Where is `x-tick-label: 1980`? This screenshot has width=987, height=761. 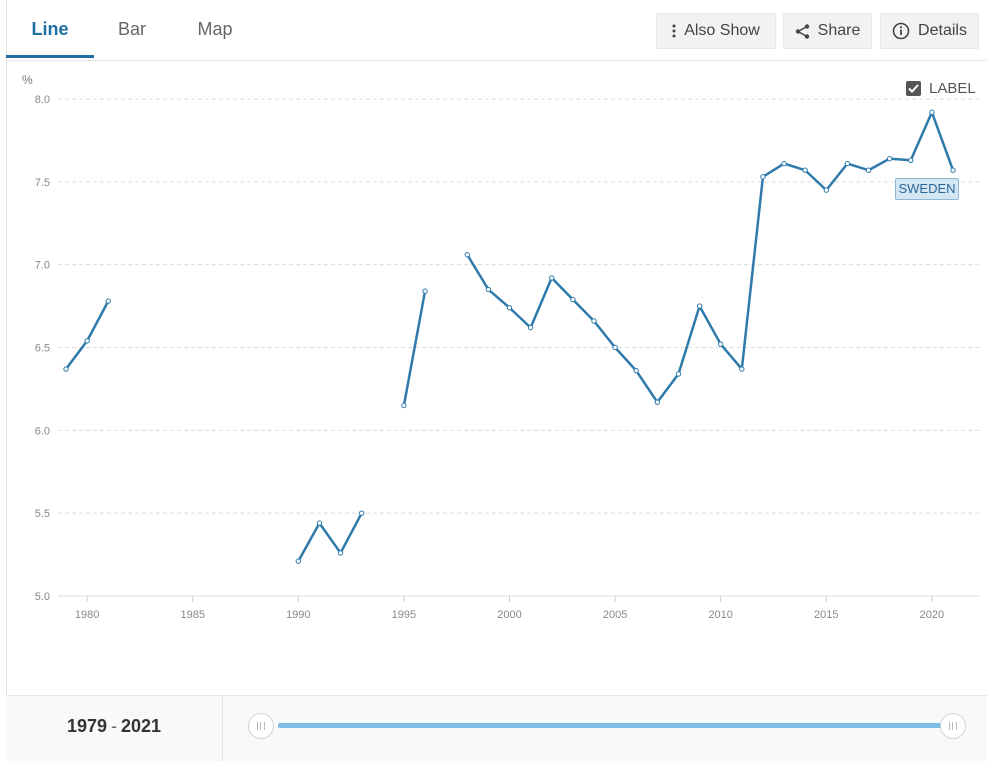
x-tick-label: 1980 is located at coordinates (87, 615).